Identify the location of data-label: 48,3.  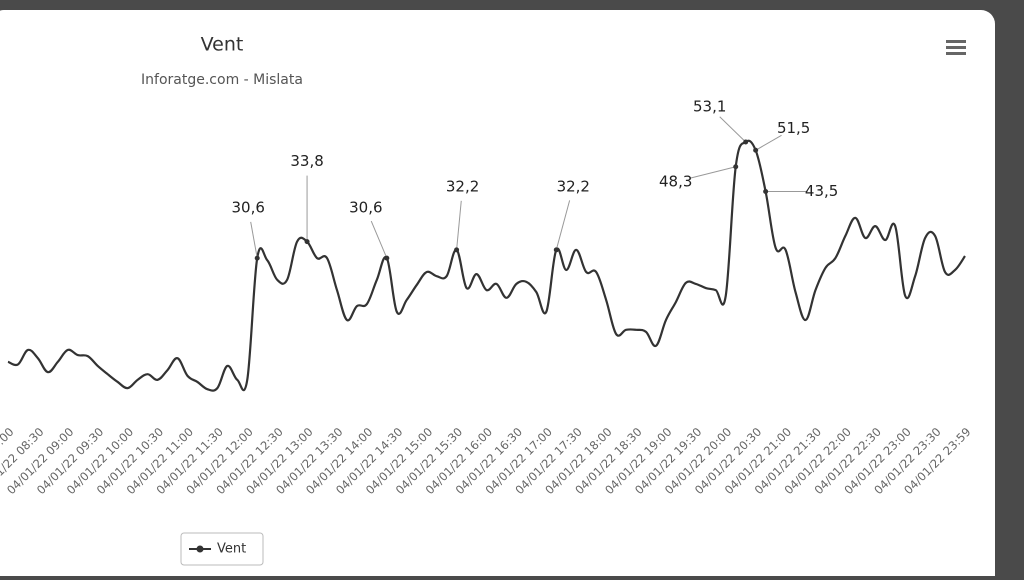
(675, 181).